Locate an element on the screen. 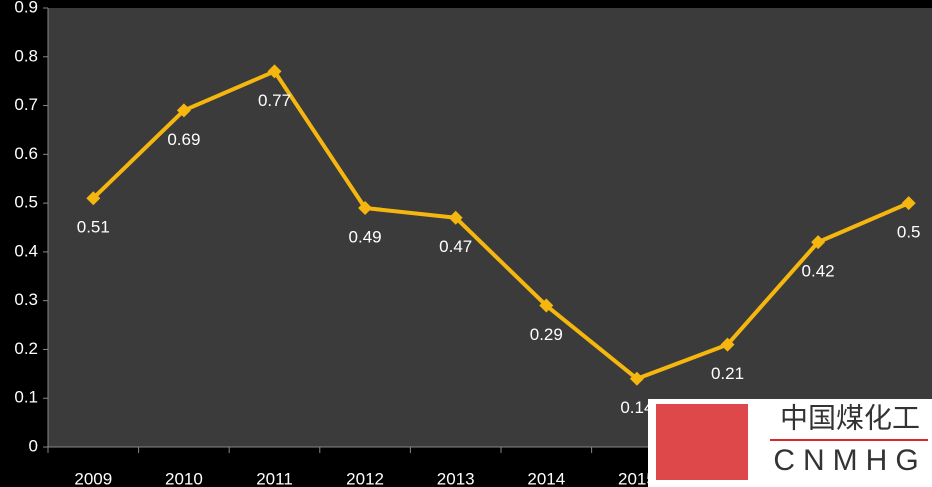 The height and width of the screenshot is (487, 932). data-label: 0.51 is located at coordinates (93, 227).